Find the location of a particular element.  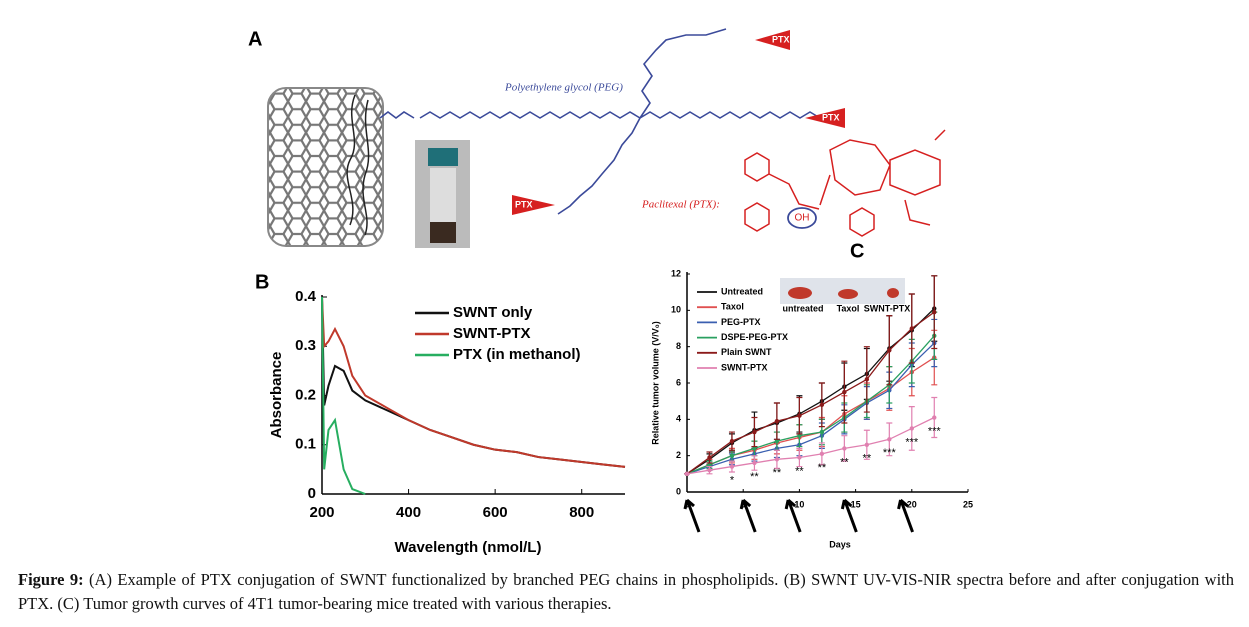

y-tick-label: 10 is located at coordinates (676, 310).